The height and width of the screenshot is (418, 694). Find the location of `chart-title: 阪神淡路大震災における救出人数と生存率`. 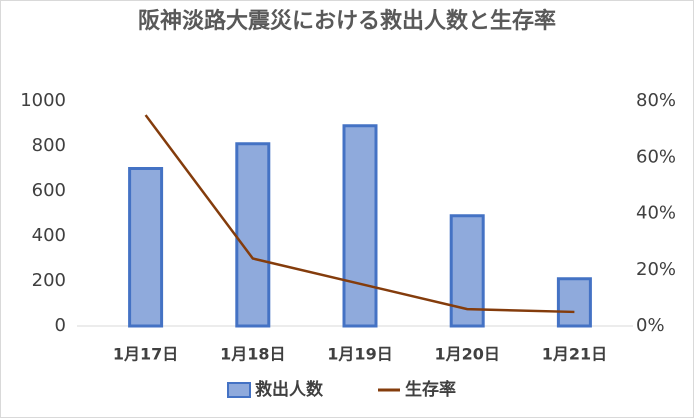

chart-title: 阪神淡路大震災における救出人数と生存率 is located at coordinates (347, 21).